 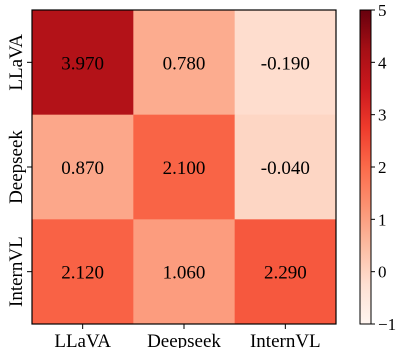 I want to click on x-tick-label: InternVL, so click(x=285, y=339).